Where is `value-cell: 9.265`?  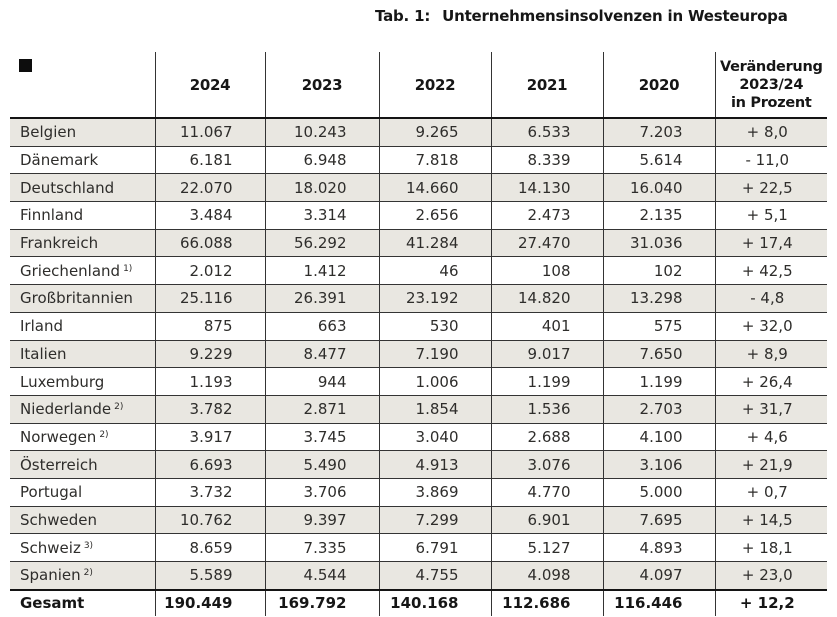
value-cell: 9.265 is located at coordinates (434, 132).